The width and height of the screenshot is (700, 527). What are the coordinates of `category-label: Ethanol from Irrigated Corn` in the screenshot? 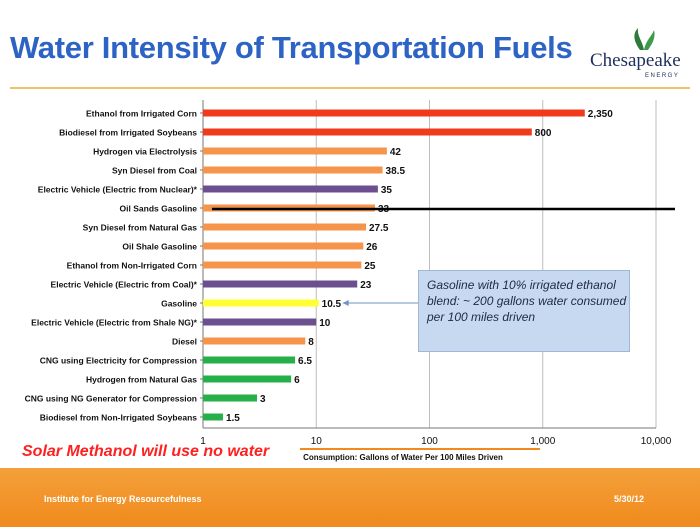 It's located at (141, 114).